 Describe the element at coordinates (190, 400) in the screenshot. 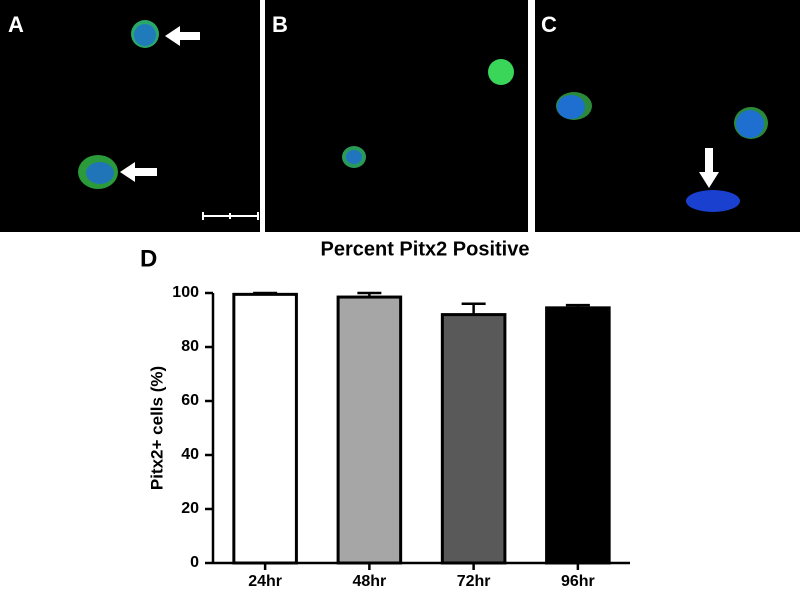

I see `y-tick-label: 60` at that location.